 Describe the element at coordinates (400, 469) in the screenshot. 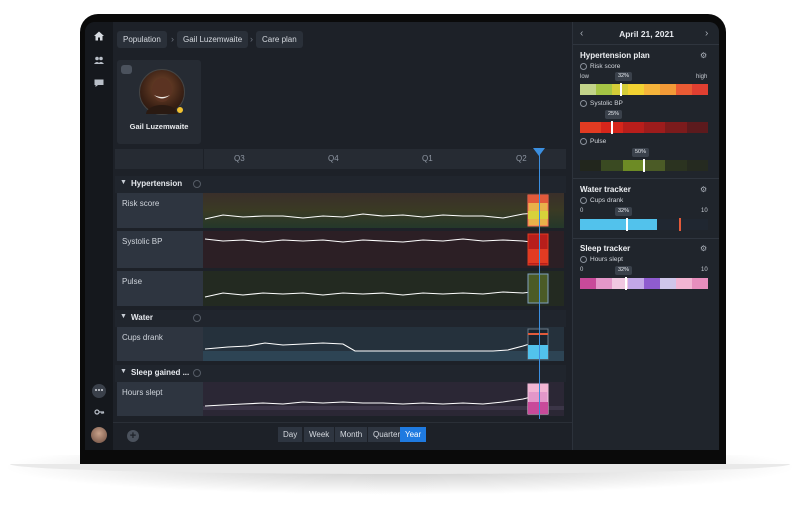

I see `device-base` at that location.